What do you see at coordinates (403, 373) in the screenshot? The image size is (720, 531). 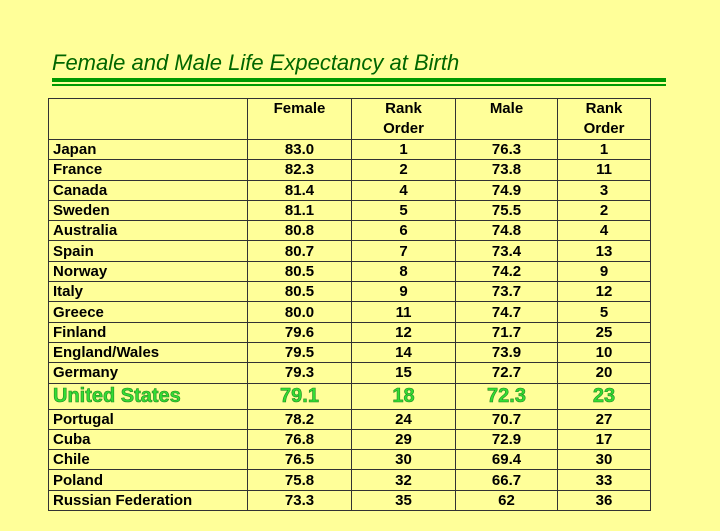 I see `female-rank-cell: 15` at bounding box center [403, 373].